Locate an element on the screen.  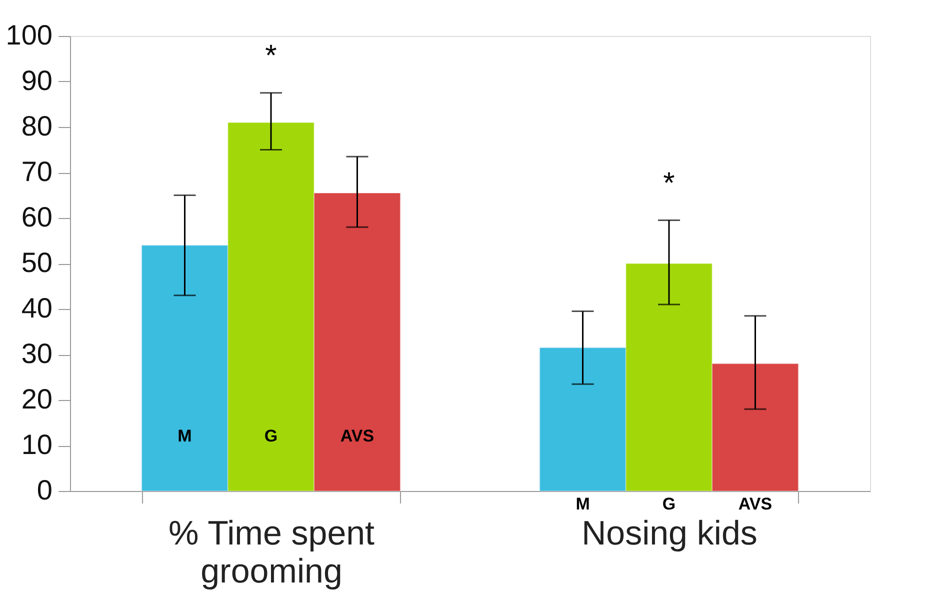
series-label: M is located at coordinates (583, 504).